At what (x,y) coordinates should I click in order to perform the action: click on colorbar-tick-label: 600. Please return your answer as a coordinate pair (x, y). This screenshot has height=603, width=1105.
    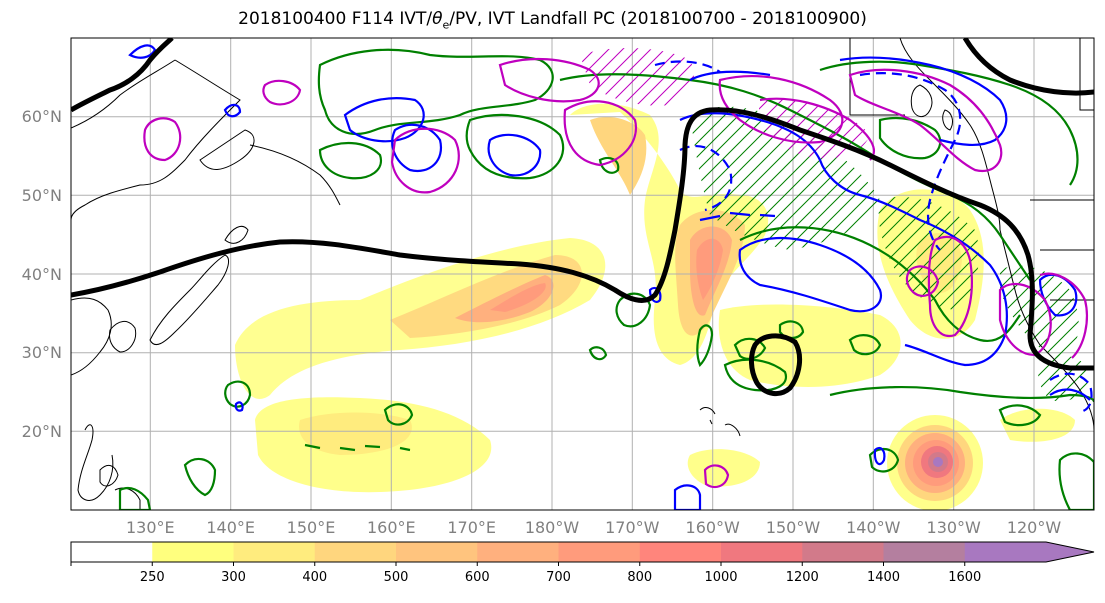
    Looking at the image, I should click on (477, 577).